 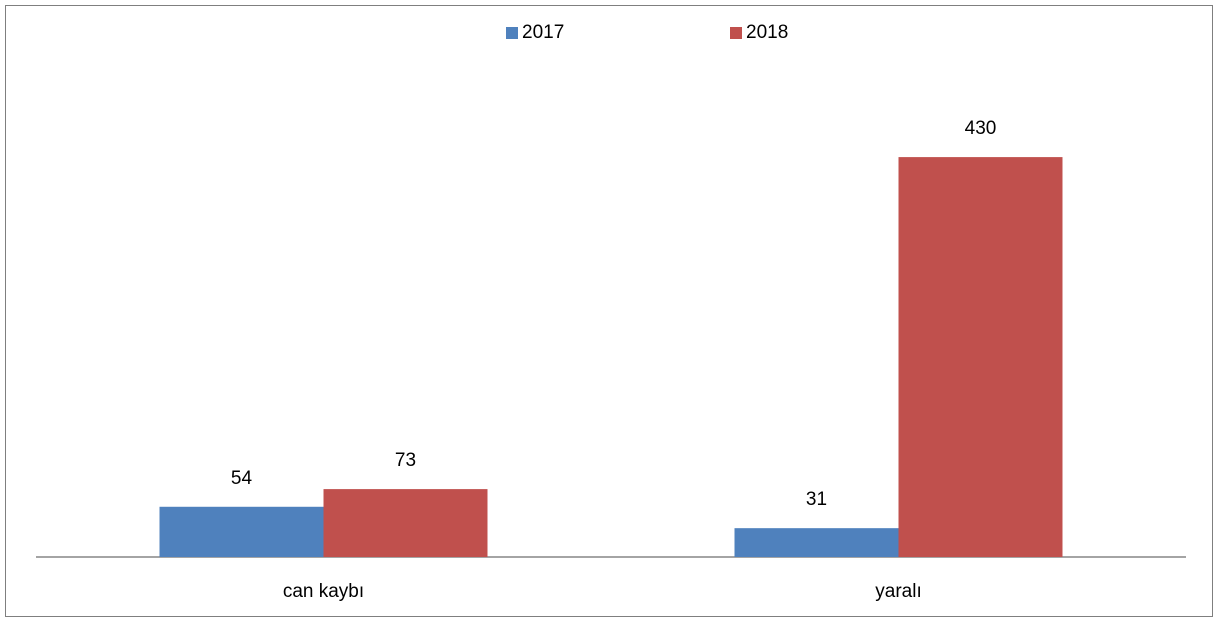 What do you see at coordinates (405, 460) in the screenshot?
I see `data-label: 73` at bounding box center [405, 460].